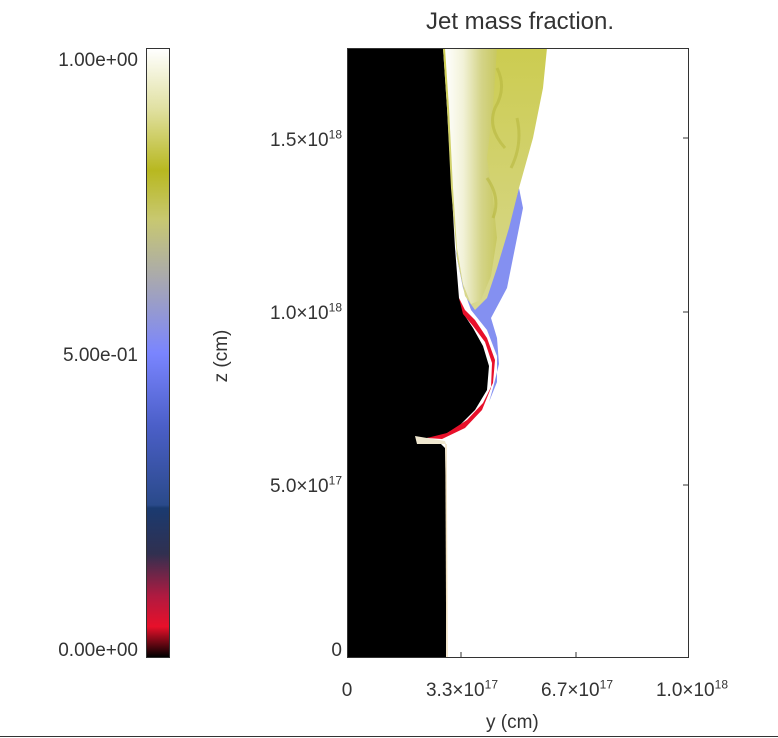 This screenshot has height=738, width=778. Describe the element at coordinates (389, 736) in the screenshot. I see `bottom-border` at that location.